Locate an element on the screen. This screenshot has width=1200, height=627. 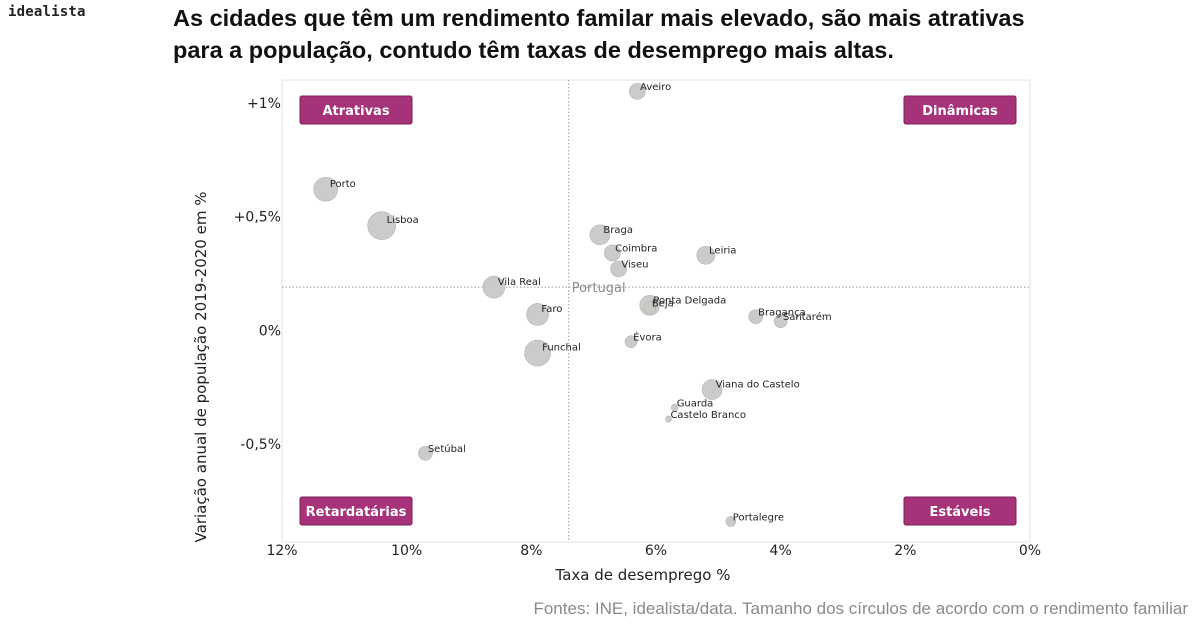
x-tick-label: 2% is located at coordinates (905, 551).